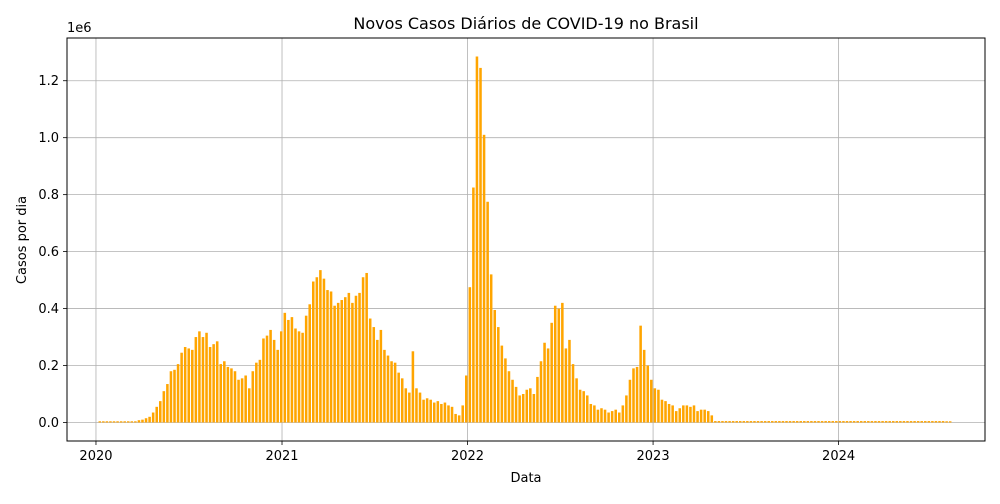 This screenshot has height=504, width=1000. Describe the element at coordinates (48, 252) in the screenshot. I see `y-tick-label: 0.6` at that location.